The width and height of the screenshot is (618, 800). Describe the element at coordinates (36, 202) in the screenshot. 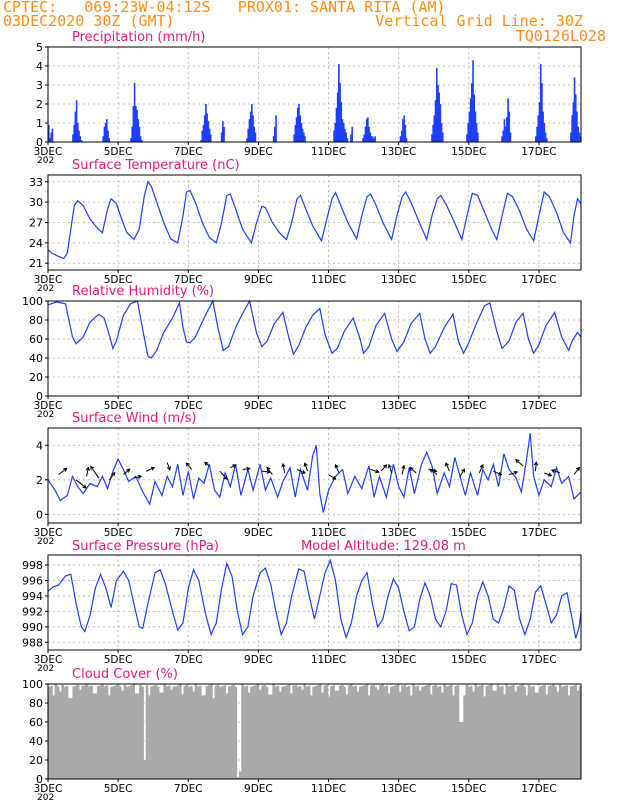

I see `y-tick-label: 30` at that location.